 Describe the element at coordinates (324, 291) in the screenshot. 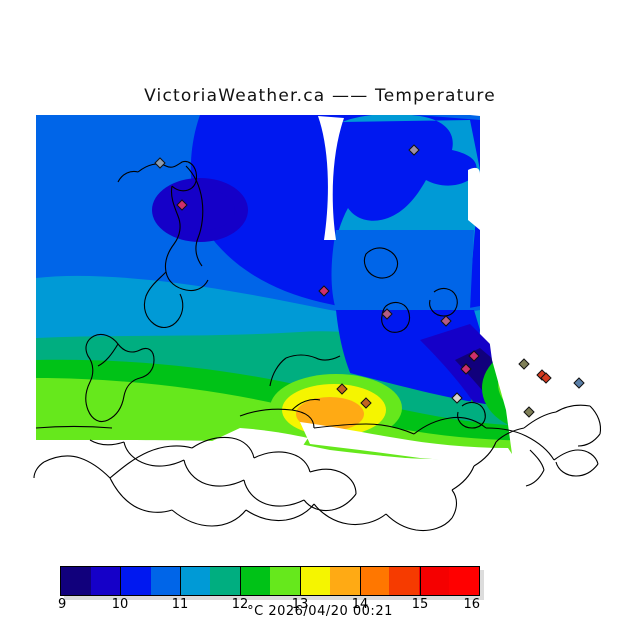

I see `station-brentwood: 10.4 °C` at that location.